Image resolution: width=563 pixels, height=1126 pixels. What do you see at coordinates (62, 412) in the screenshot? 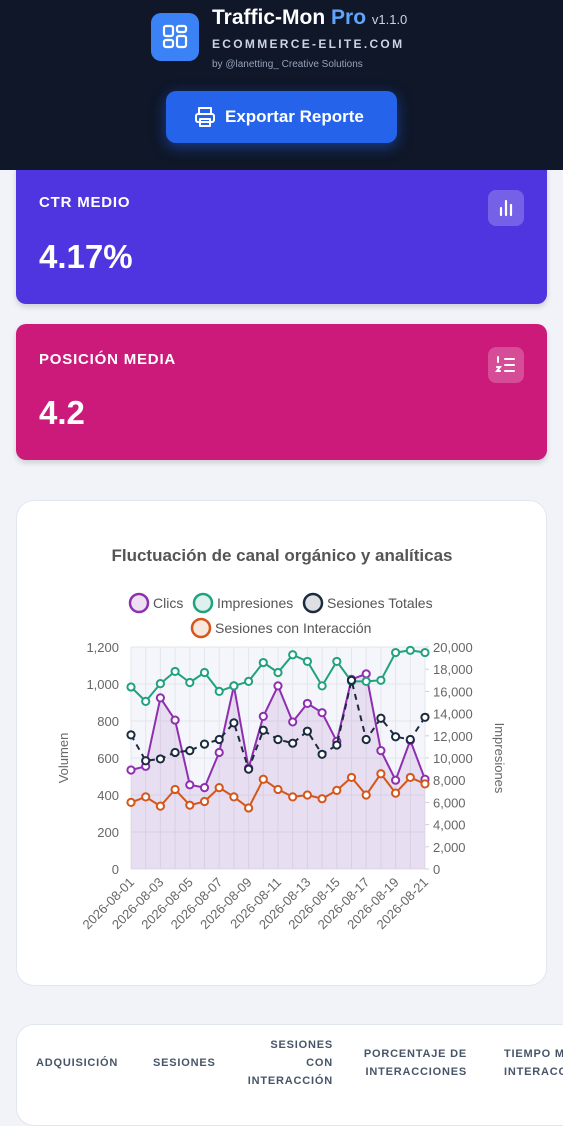
I see `stat-value: 4.2` at bounding box center [62, 412].